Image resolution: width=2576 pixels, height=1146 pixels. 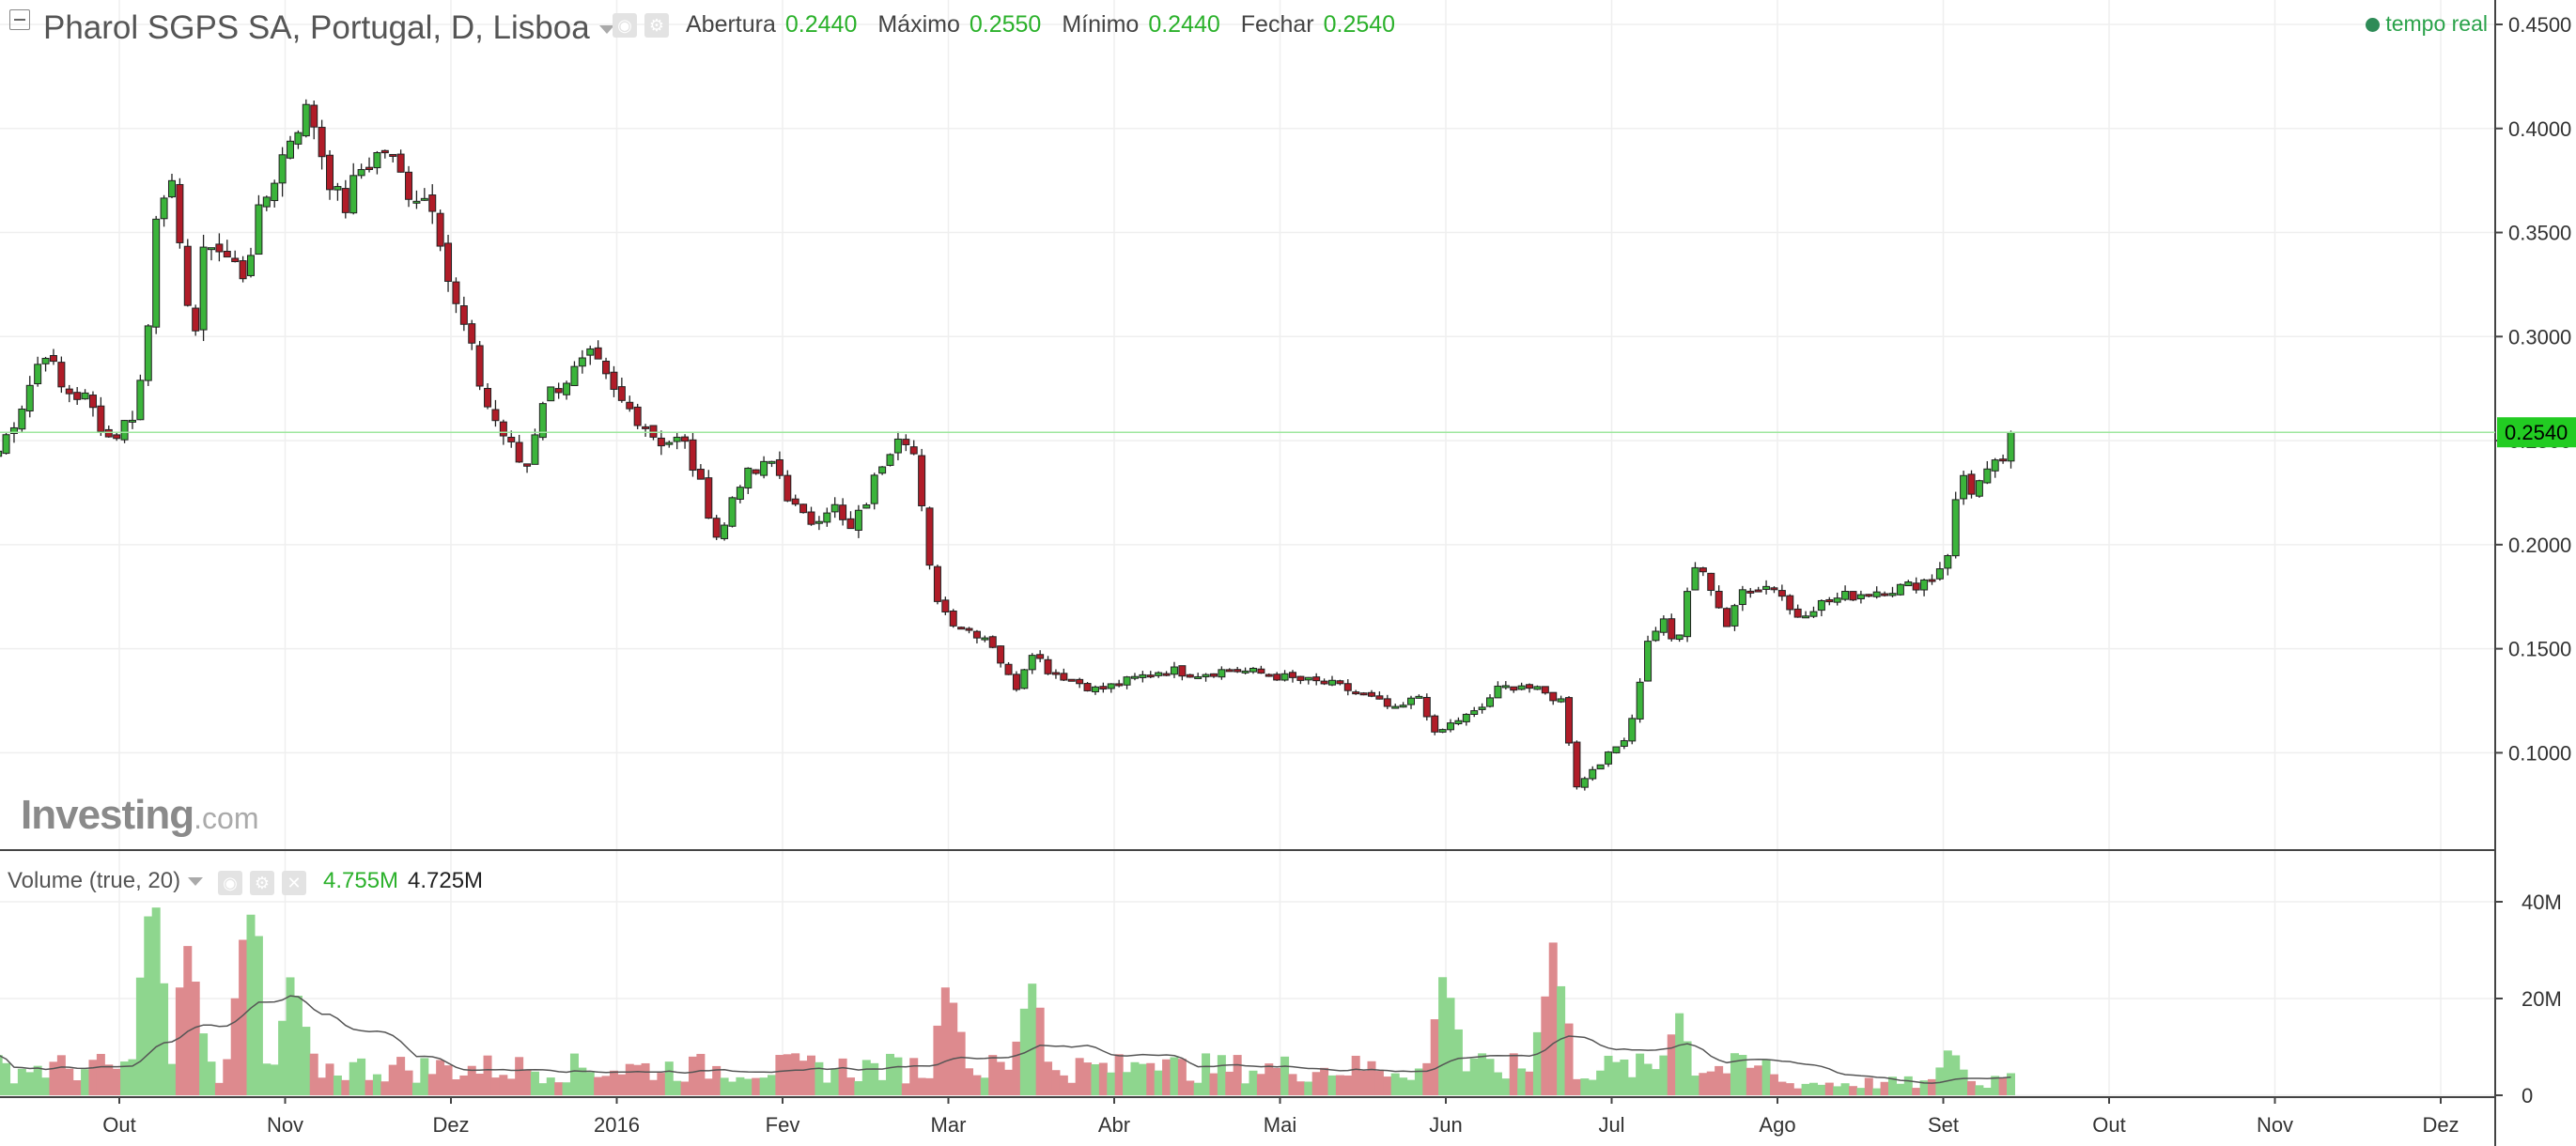 I want to click on volume-settings-gear-icon: ⚙, so click(x=262, y=883).